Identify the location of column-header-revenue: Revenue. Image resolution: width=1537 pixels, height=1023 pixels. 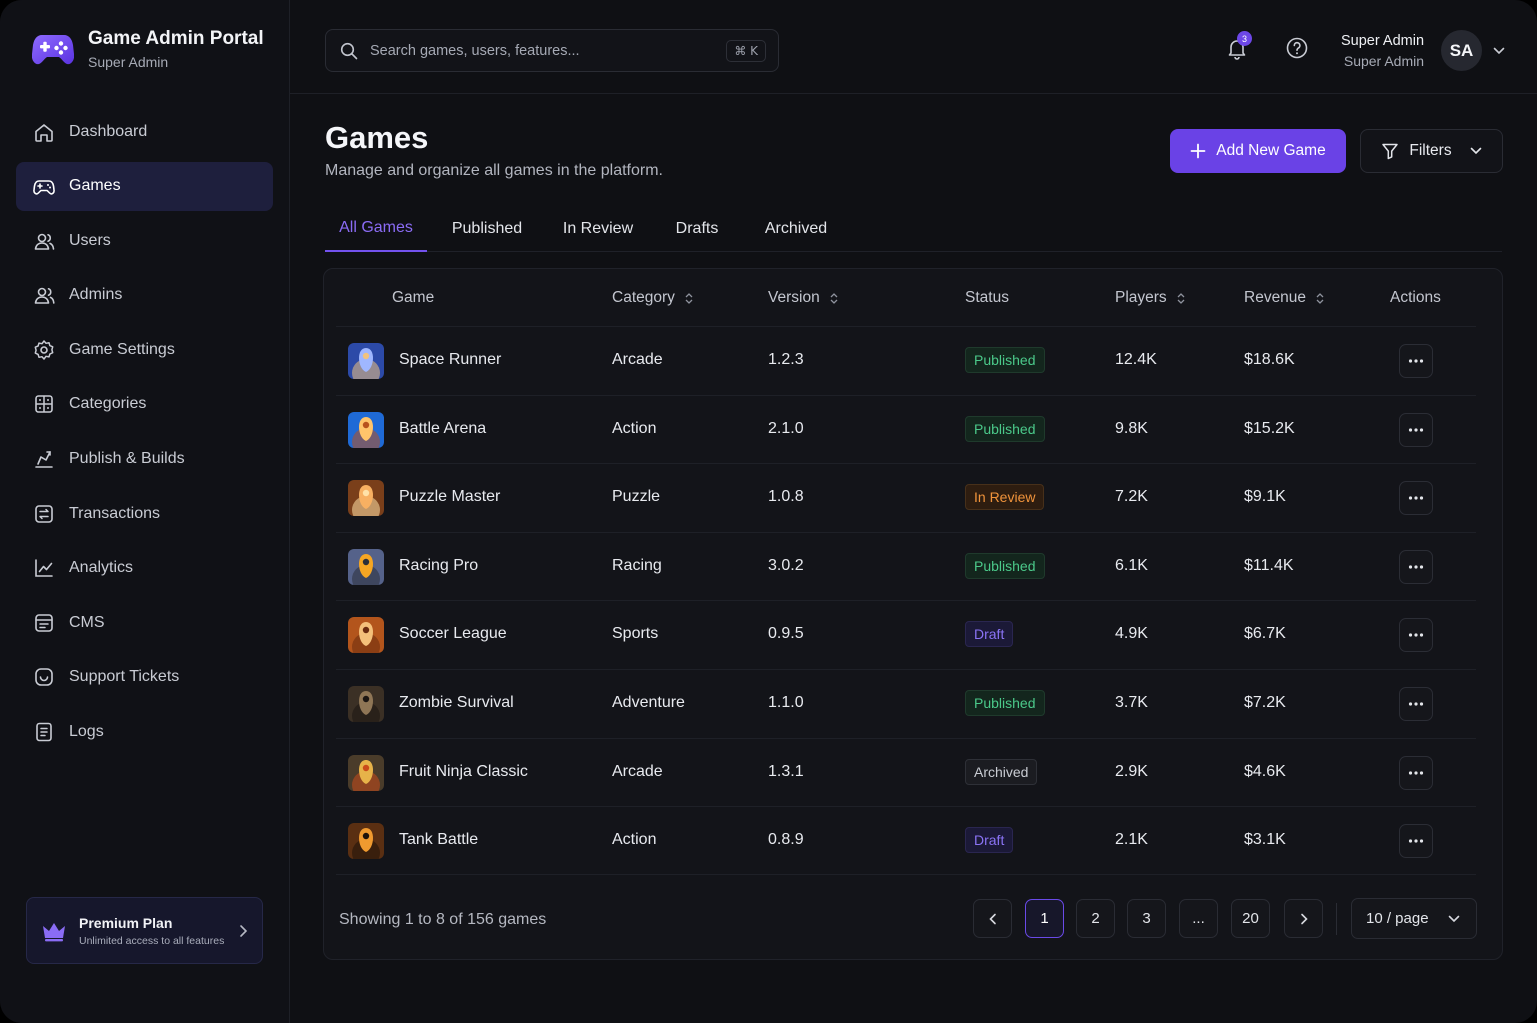
(1284, 298).